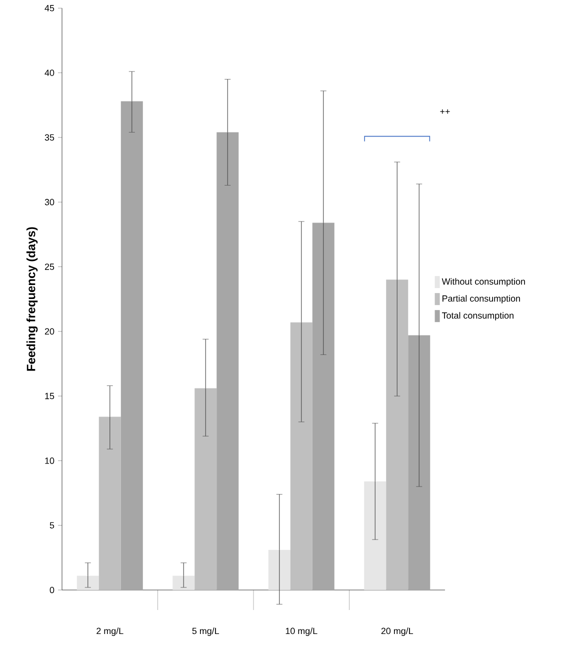 This screenshot has height=647, width=586. What do you see at coordinates (49, 8) in the screenshot?
I see `y-tick-label: 45` at bounding box center [49, 8].